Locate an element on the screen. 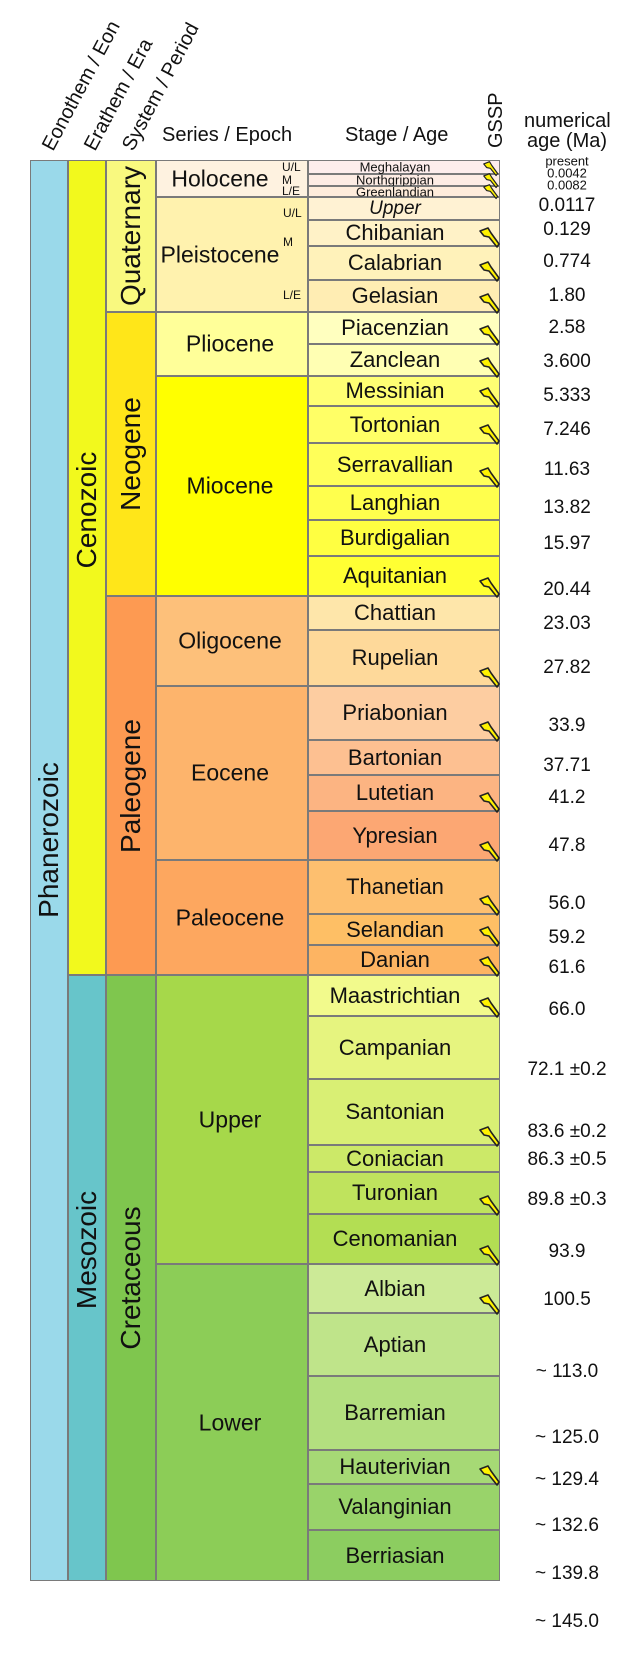 This screenshot has height=1668, width=640. header-gssp: GSSP is located at coordinates (496, 120).